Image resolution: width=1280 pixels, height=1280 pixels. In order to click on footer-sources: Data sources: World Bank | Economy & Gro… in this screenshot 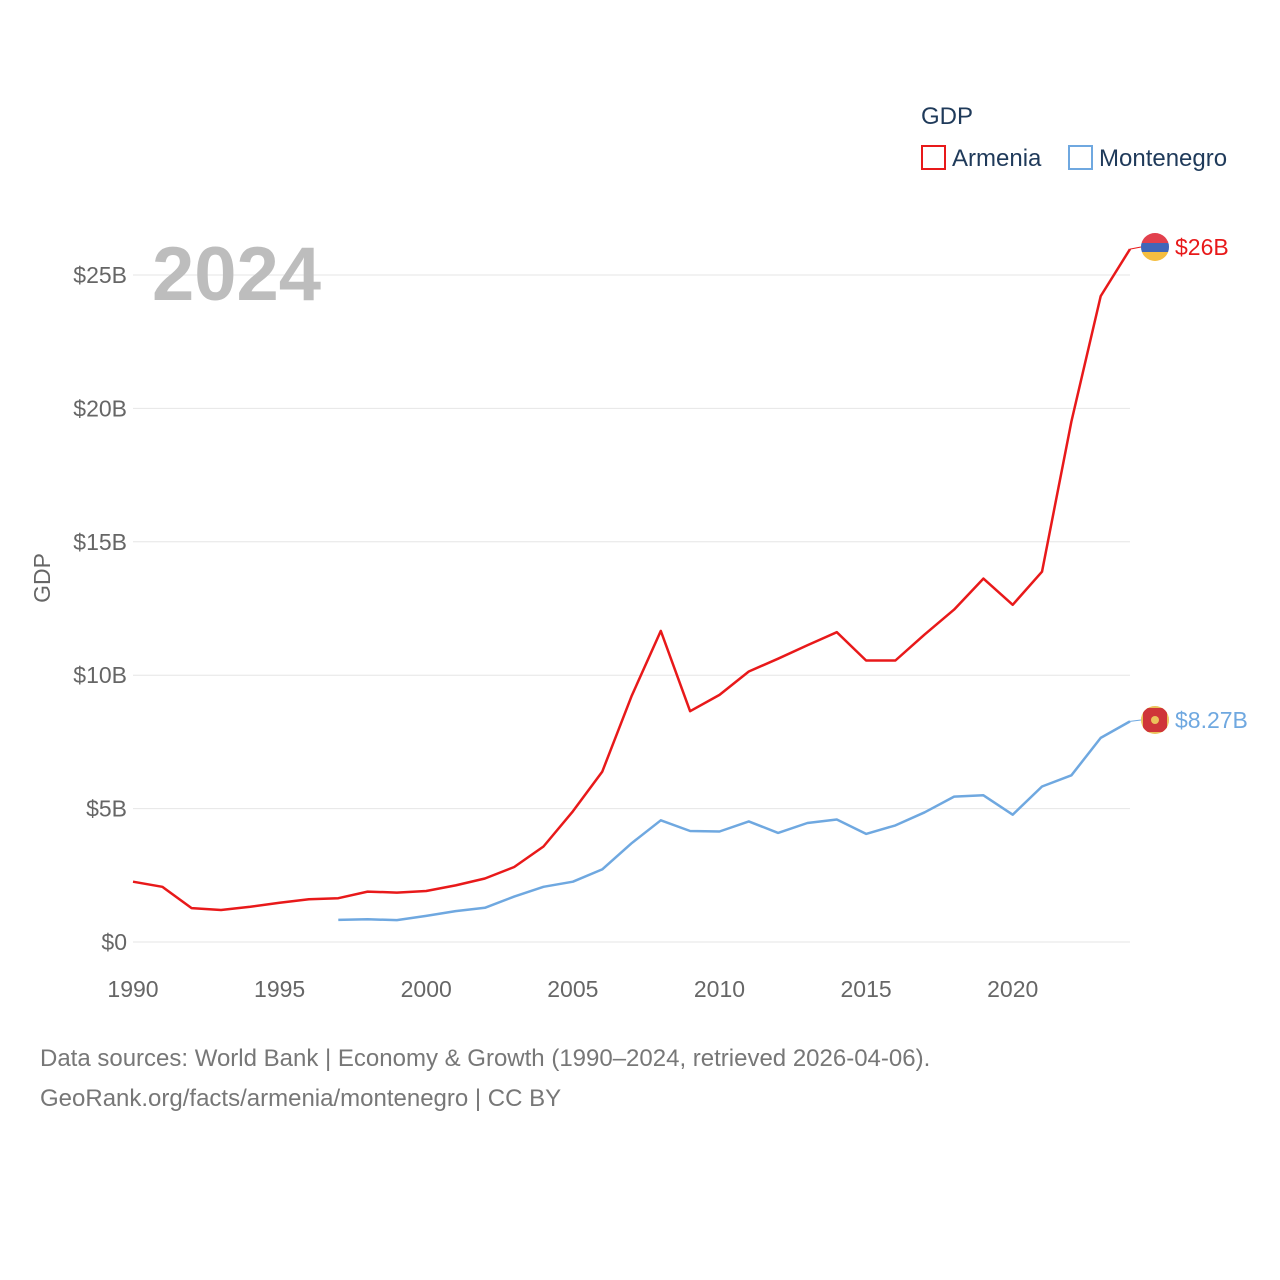, I will do `click(485, 1058)`.